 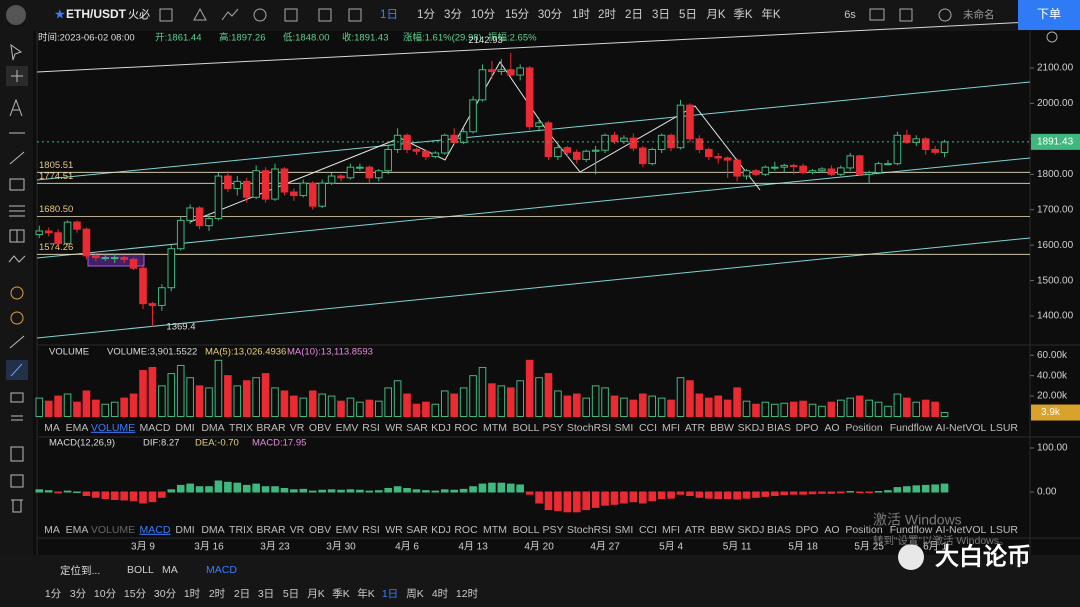 What do you see at coordinates (426, 14) in the screenshot?
I see `timeframe: 1分` at bounding box center [426, 14].